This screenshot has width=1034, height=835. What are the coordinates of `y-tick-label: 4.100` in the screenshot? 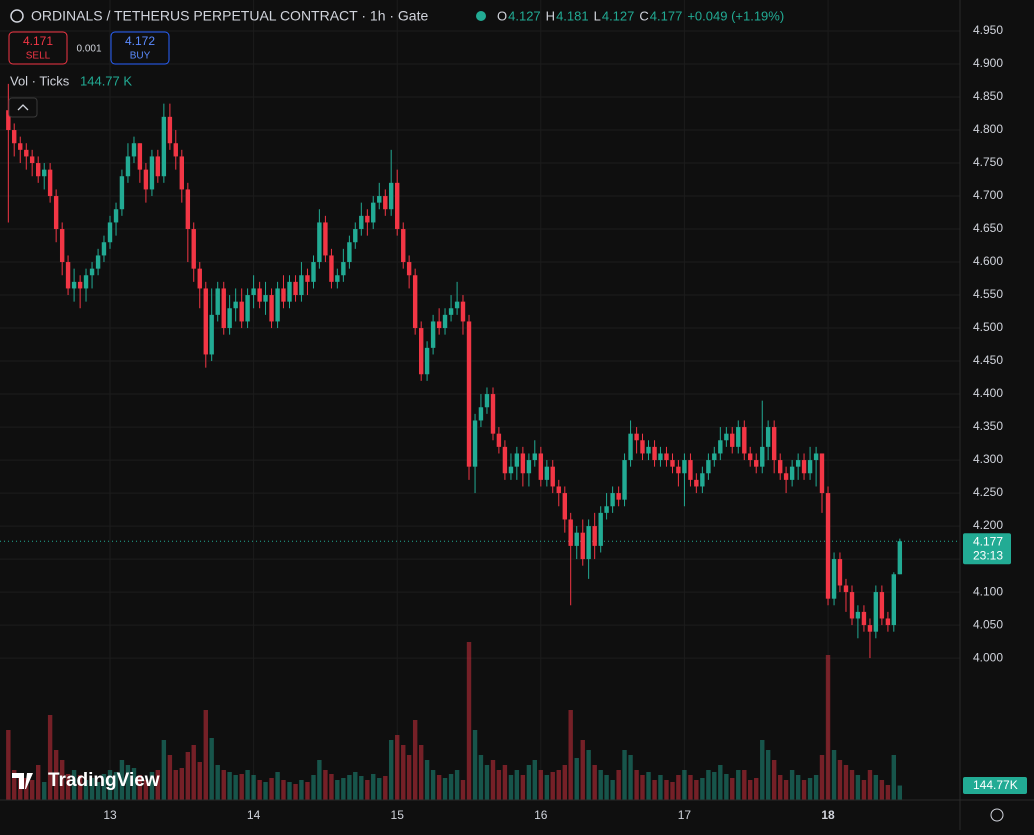 It's located at (988, 591).